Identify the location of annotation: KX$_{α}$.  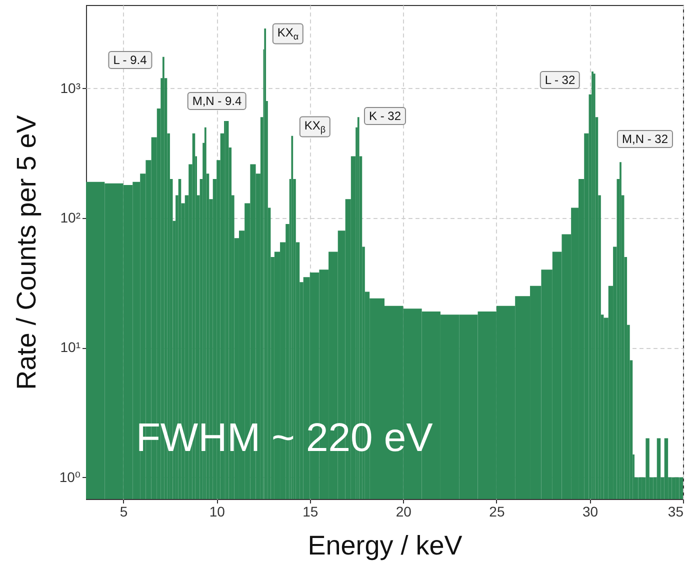
(288, 34).